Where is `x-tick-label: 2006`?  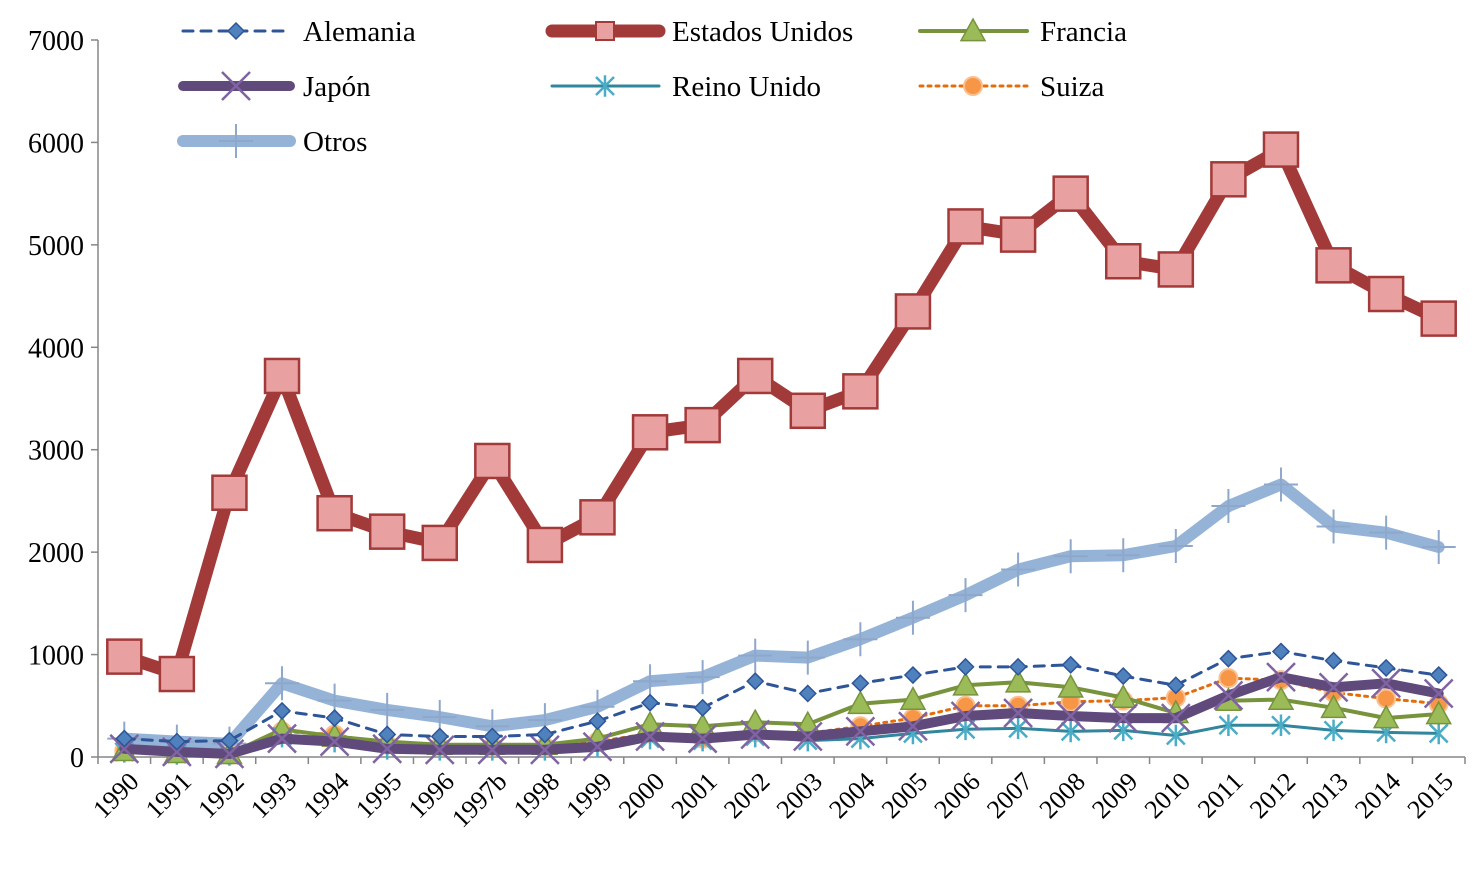
x-tick-label: 2006 is located at coordinates (956, 795).